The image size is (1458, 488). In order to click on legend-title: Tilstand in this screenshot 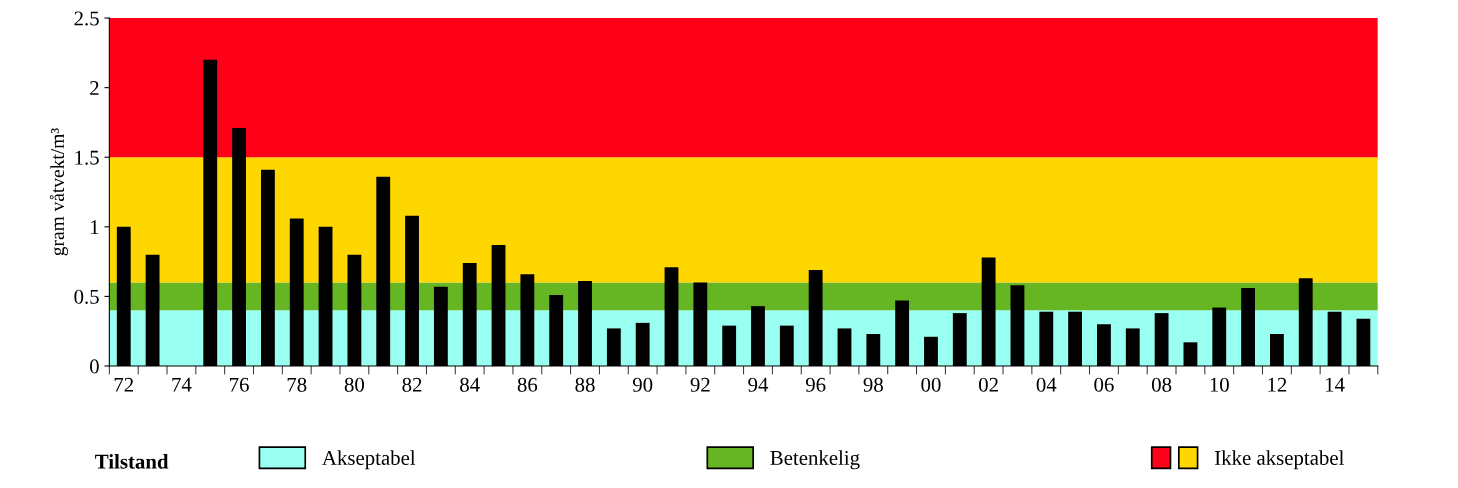, I will do `click(132, 461)`.